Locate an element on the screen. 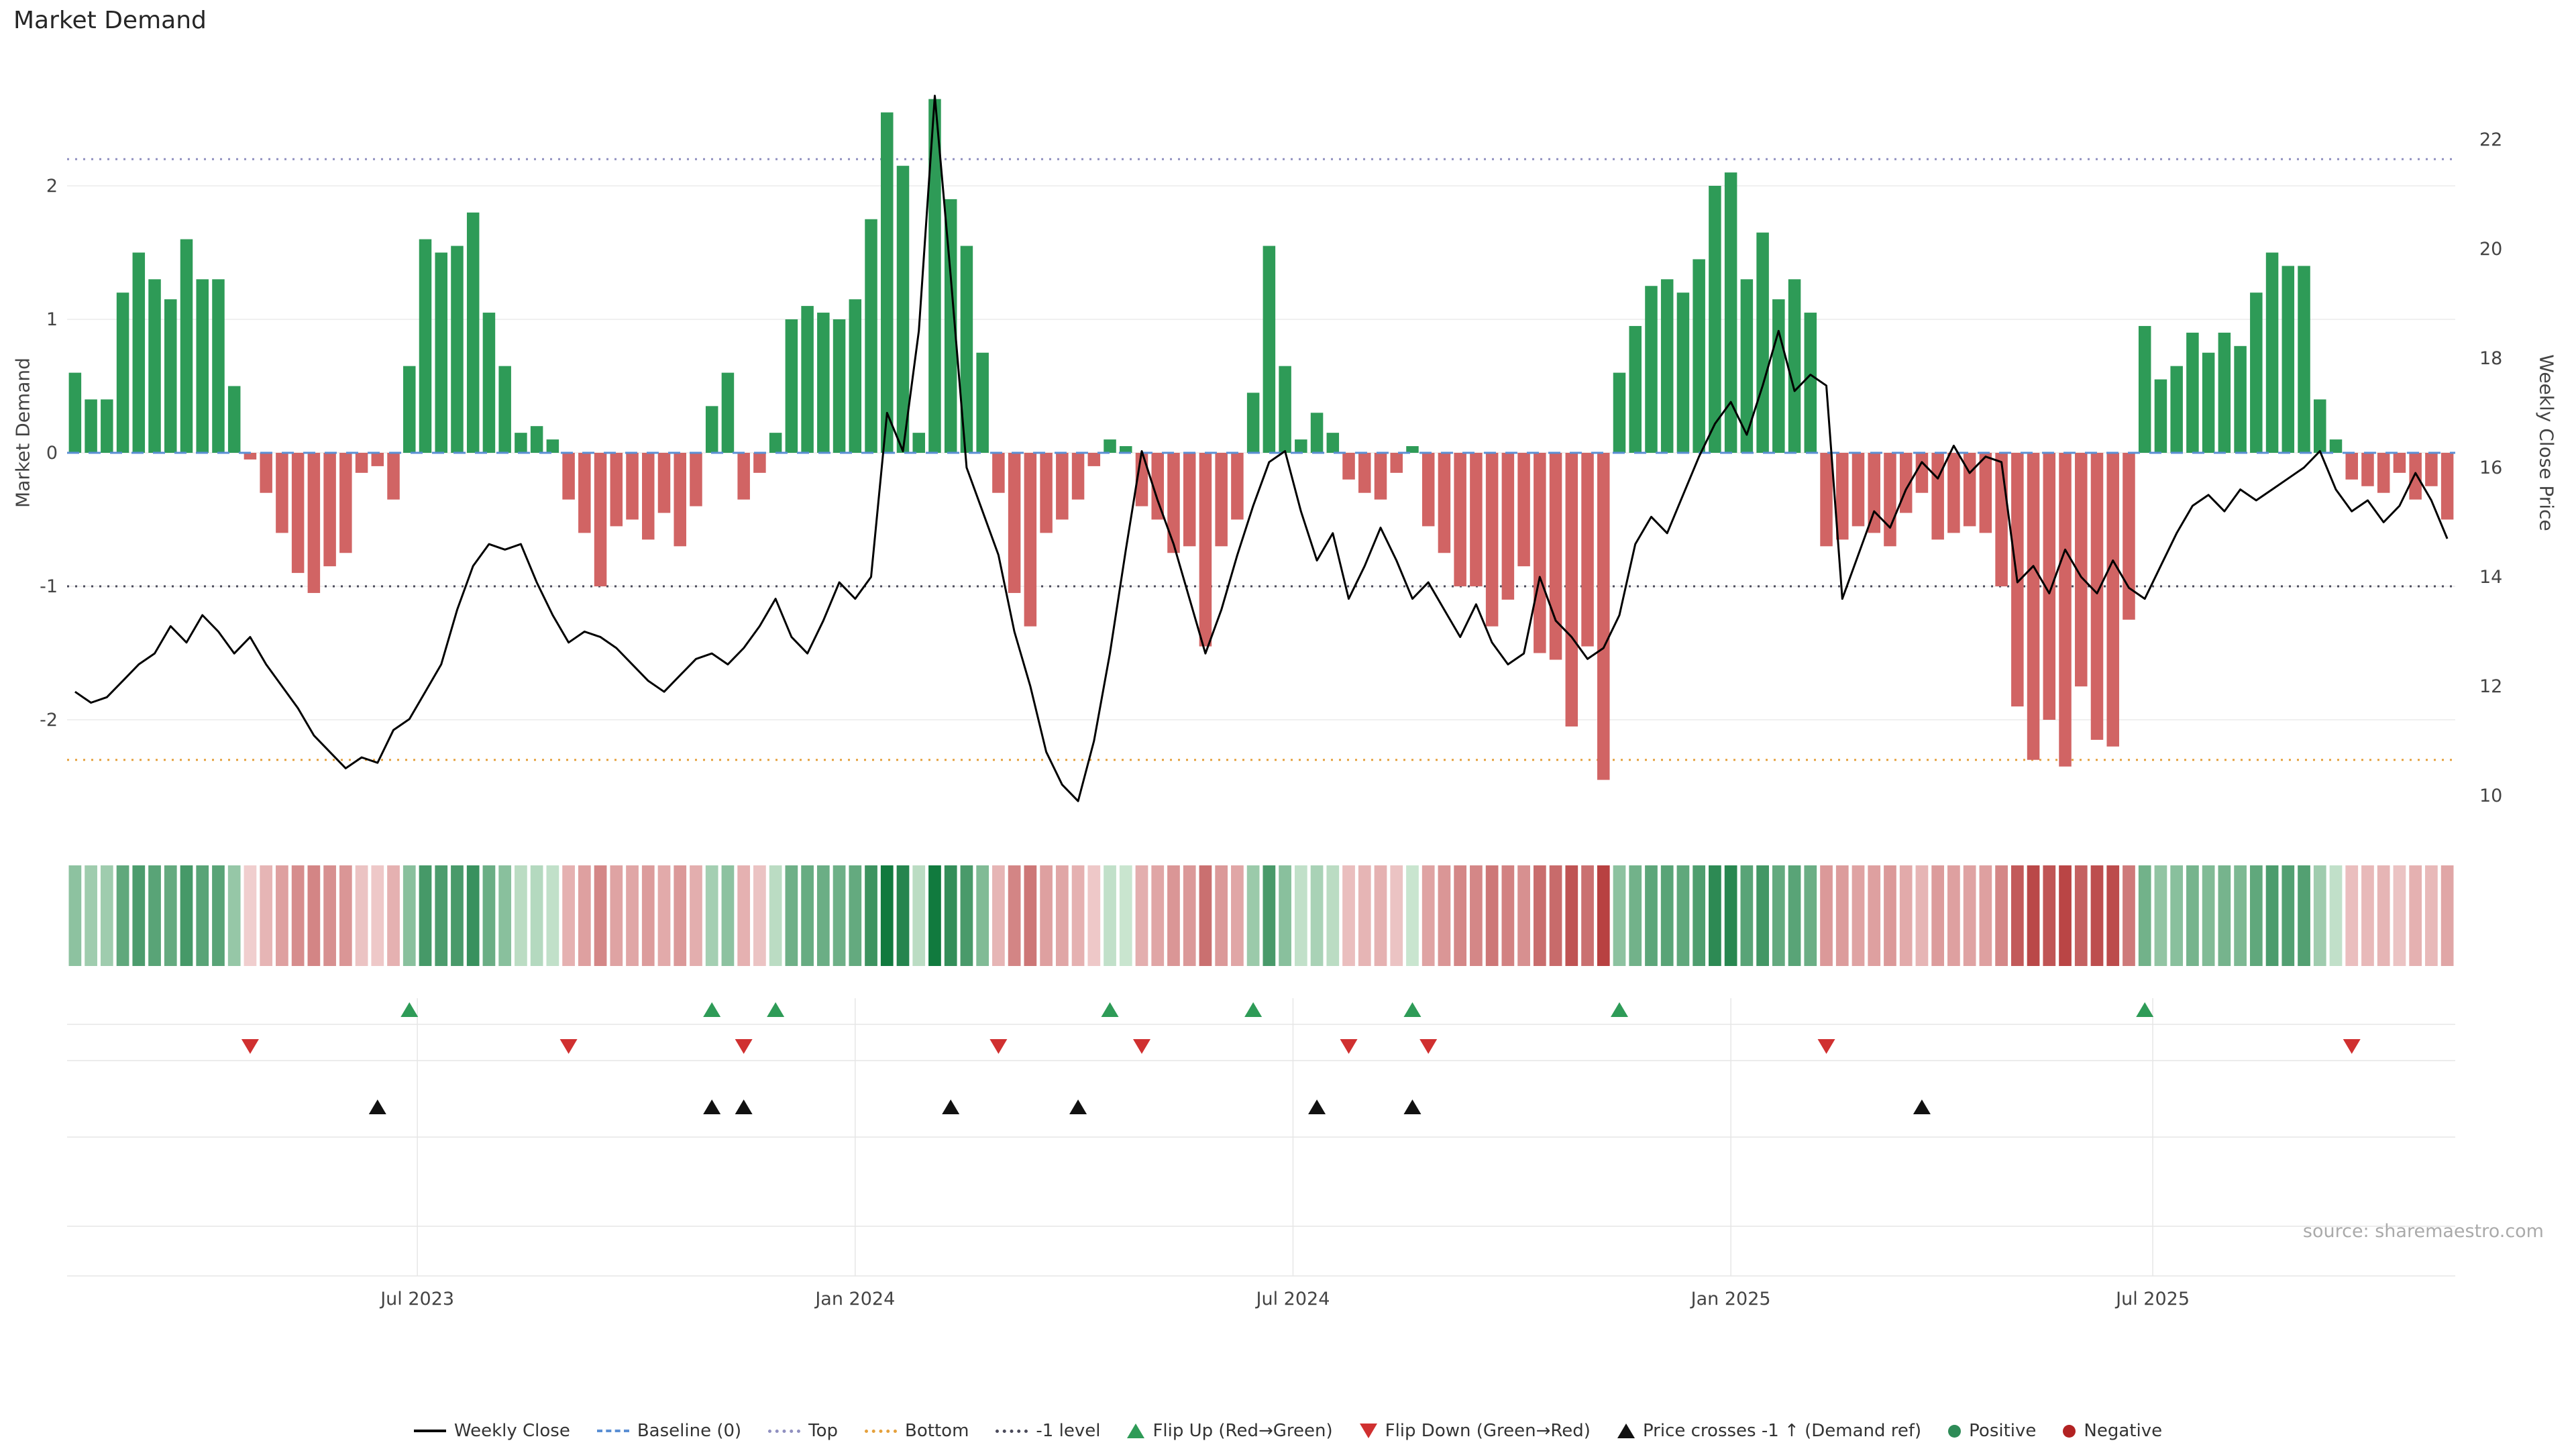  legend-triangle-up-icon is located at coordinates (1136, 1431).